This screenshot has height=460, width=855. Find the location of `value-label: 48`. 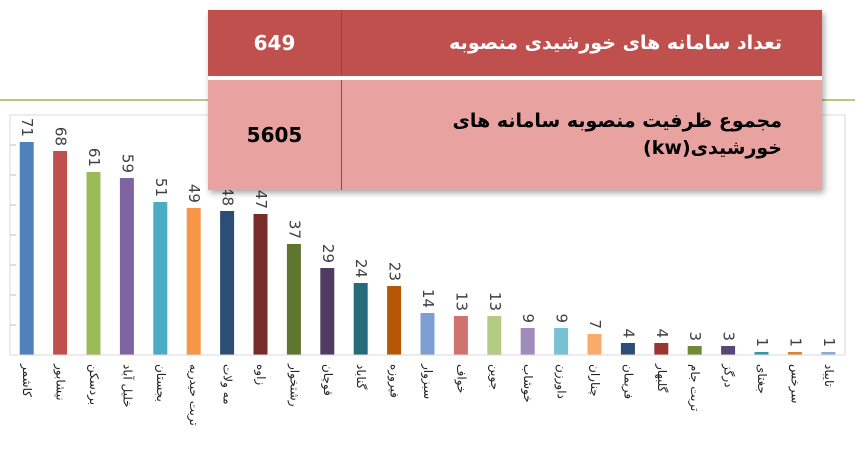

value-label: 48 is located at coordinates (228, 196).